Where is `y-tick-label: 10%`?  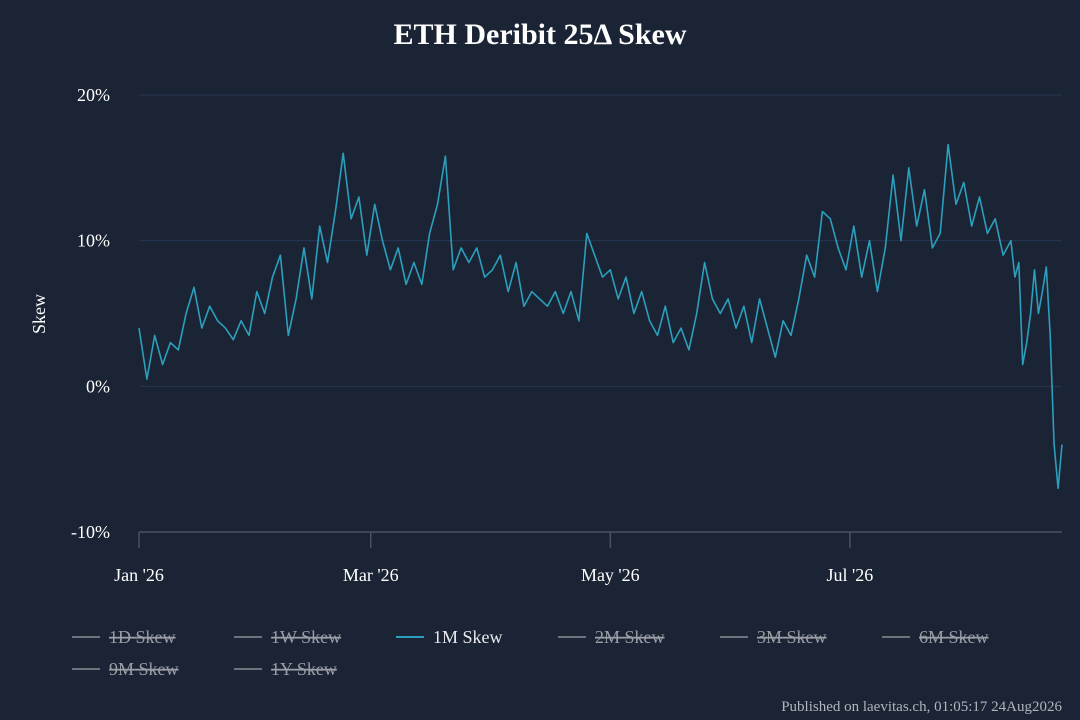 y-tick-label: 10% is located at coordinates (93, 241).